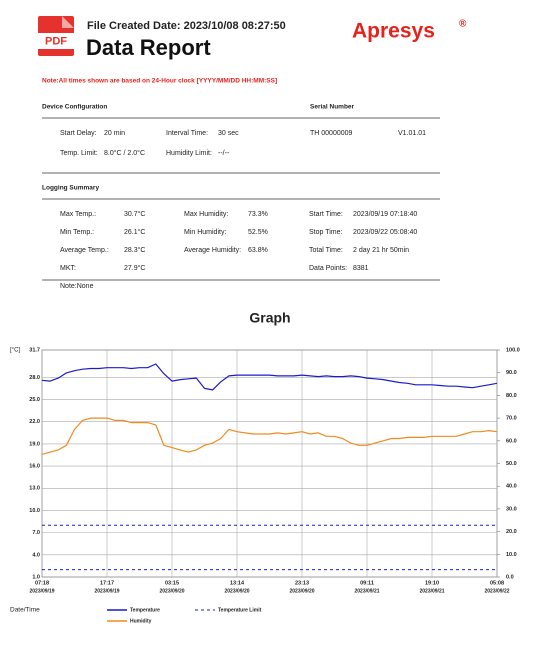 The image size is (538, 648). I want to click on y2-tick-label: 0.0, so click(510, 577).